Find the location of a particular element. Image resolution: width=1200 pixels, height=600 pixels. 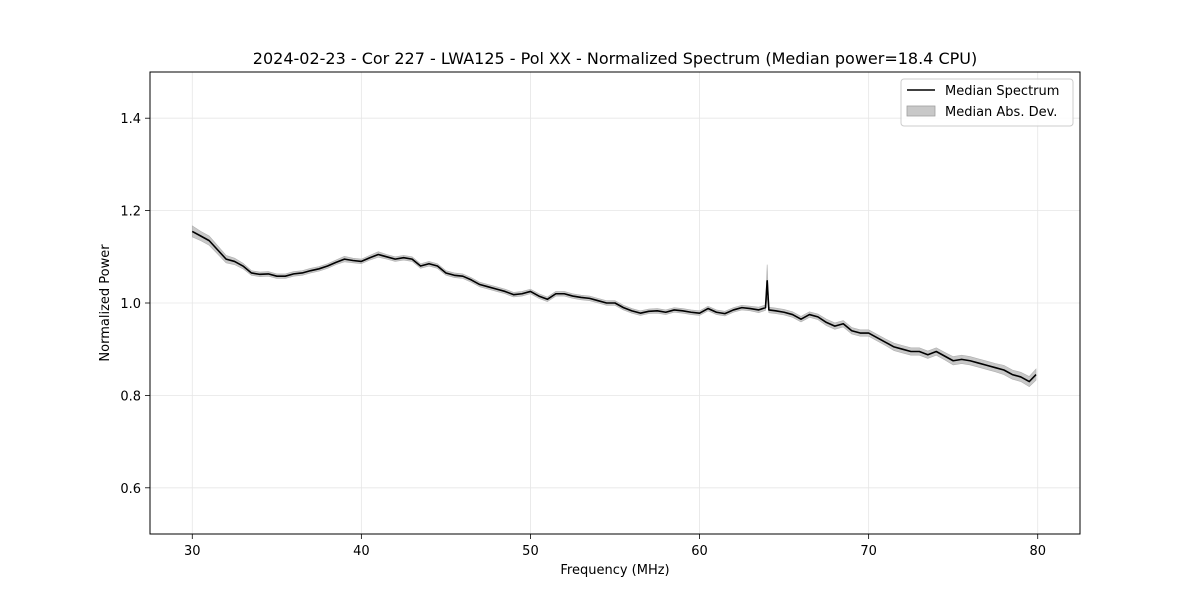

y-tick-label: 0.8 is located at coordinates (130, 396).